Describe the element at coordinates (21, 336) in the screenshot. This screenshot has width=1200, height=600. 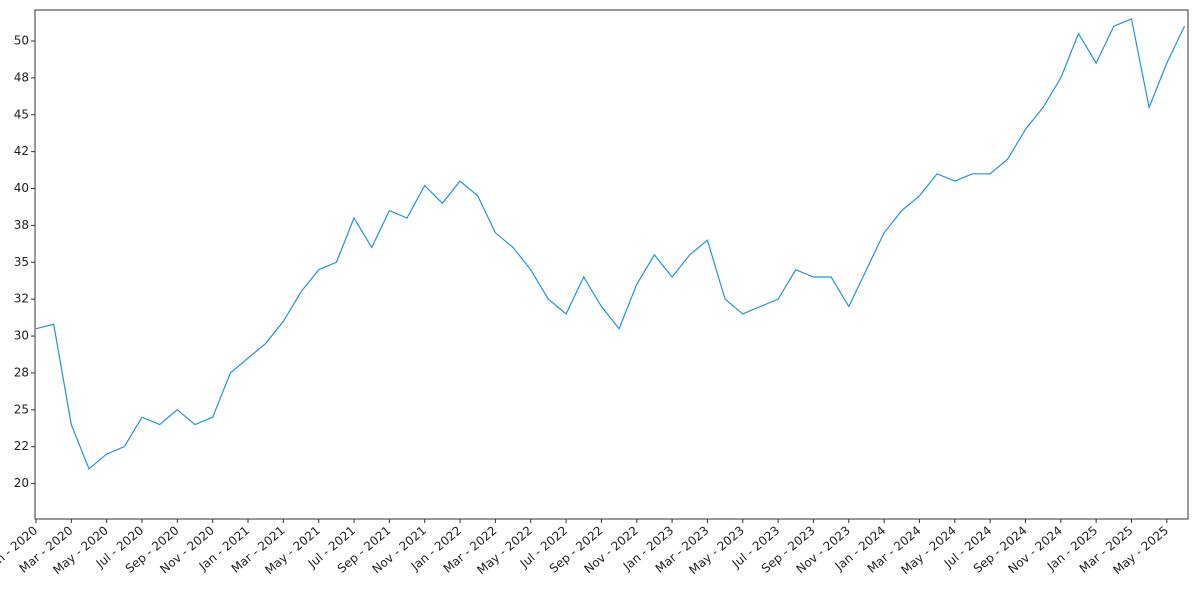
I see `y-tick-label: 30` at that location.